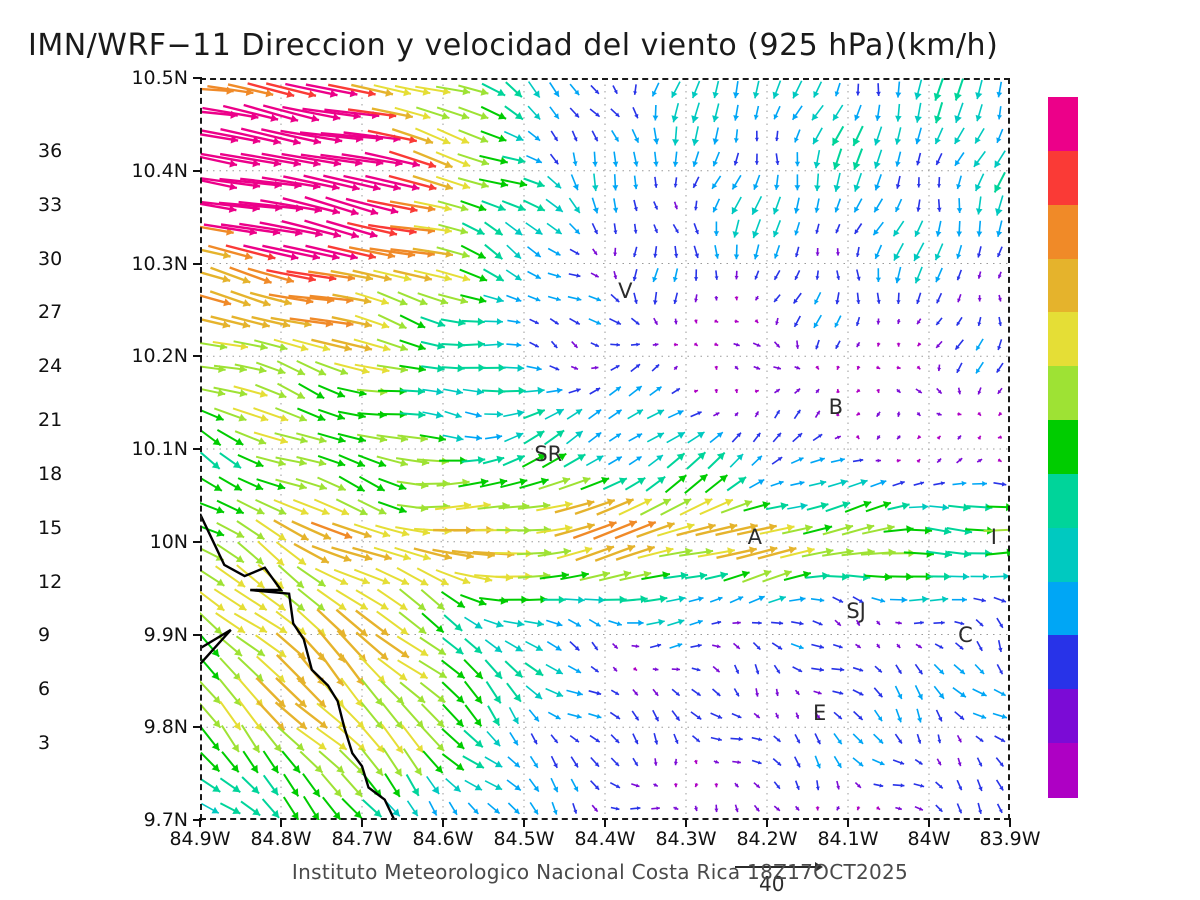 This screenshot has width=1200, height=900. I want to click on colorbar-tick-label: 15, so click(50, 527).